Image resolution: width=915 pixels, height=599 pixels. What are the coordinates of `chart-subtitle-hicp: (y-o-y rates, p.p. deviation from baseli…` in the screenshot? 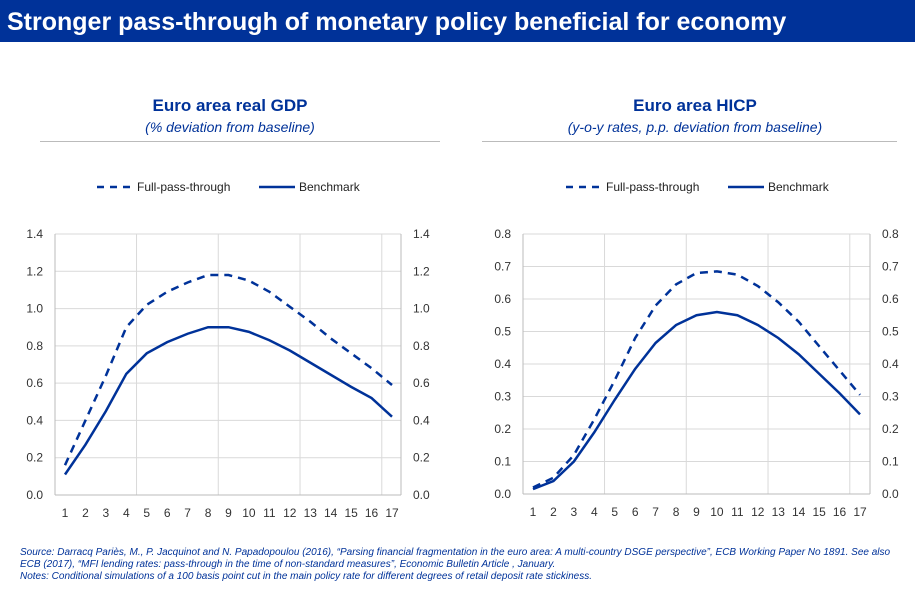 It's located at (695, 127).